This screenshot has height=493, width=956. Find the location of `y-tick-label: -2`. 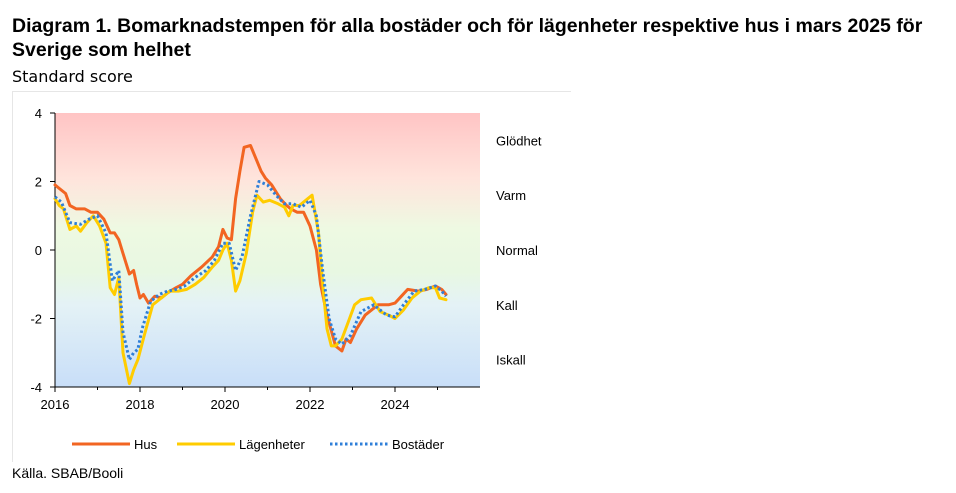

y-tick-label: -2 is located at coordinates (36, 319).